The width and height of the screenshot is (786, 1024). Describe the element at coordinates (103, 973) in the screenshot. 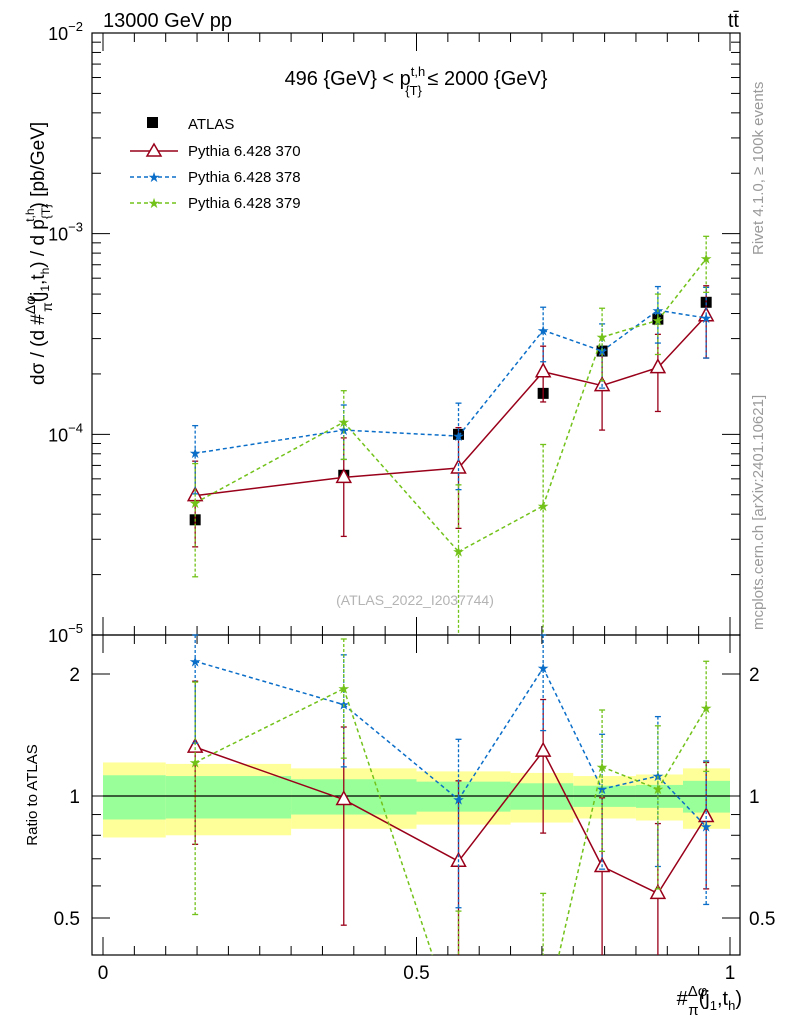

I see `x-tick-label: 0` at that location.